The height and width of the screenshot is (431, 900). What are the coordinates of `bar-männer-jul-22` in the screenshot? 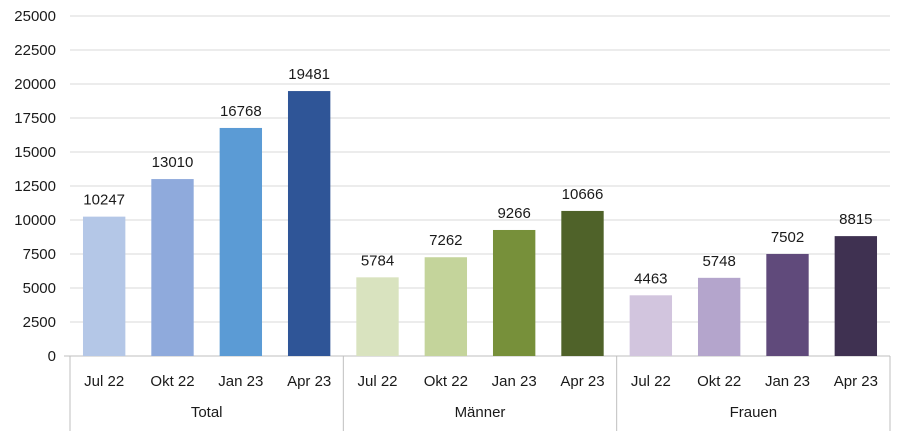 It's located at (377, 316).